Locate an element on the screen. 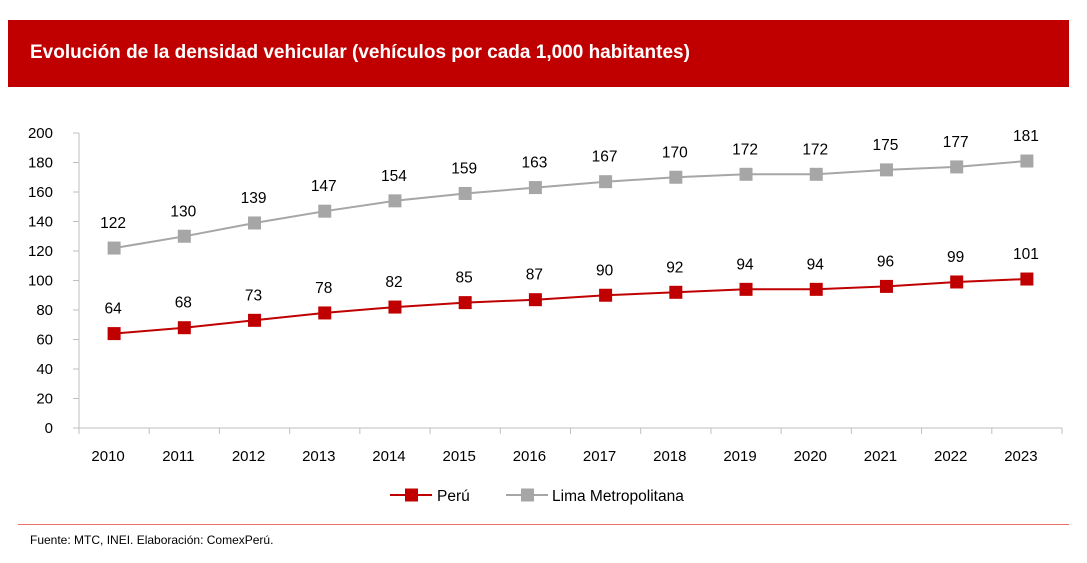  series-line-lima is located at coordinates (570, 205).